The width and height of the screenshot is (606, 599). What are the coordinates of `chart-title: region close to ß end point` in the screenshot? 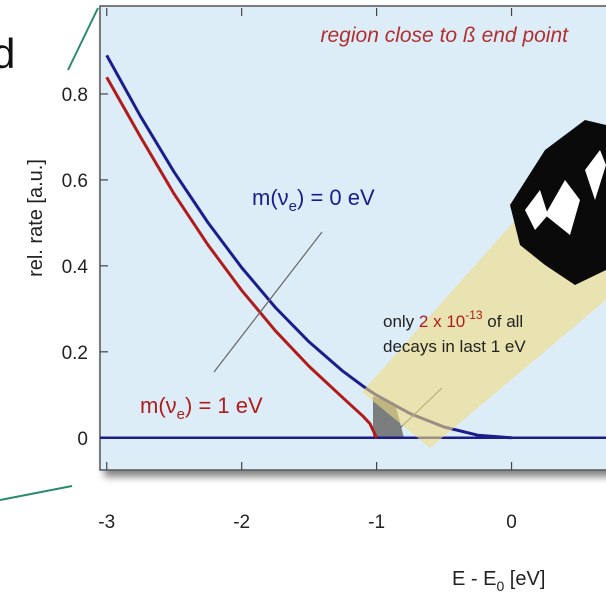 It's located at (445, 35).